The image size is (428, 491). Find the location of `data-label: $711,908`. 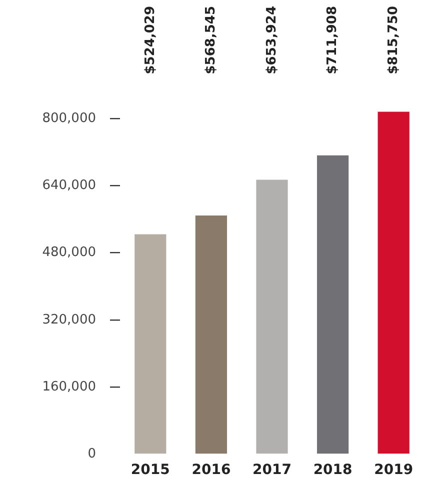

data-label: $711,908 is located at coordinates (332, 40).